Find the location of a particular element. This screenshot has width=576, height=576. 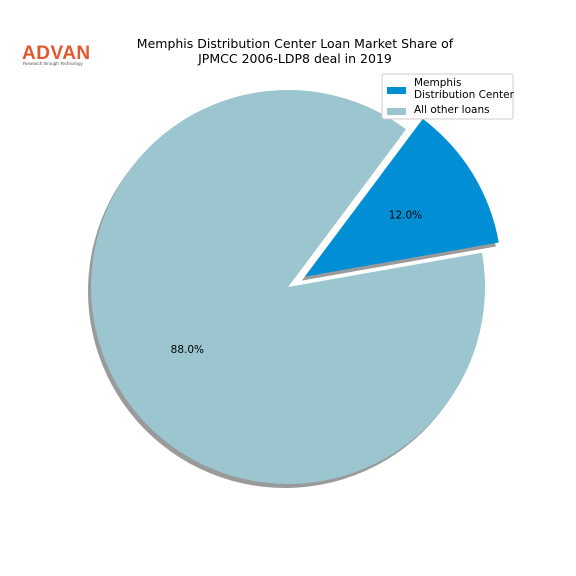

logo-name: ADVAN is located at coordinates (56, 53).